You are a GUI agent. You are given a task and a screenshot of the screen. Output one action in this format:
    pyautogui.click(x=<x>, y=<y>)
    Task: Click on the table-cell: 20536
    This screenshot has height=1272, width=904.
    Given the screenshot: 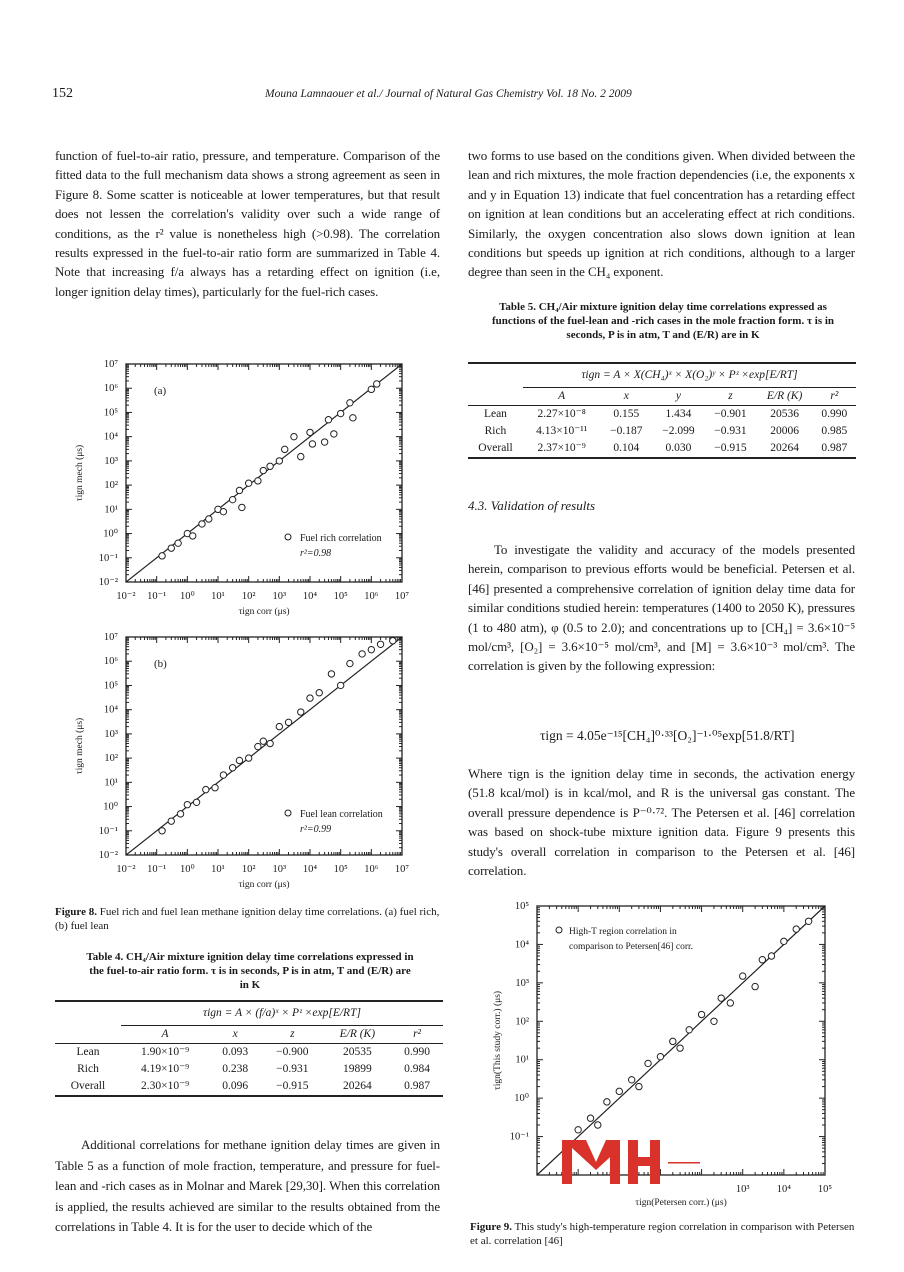 What is the action you would take?
    pyautogui.click(x=784, y=414)
    